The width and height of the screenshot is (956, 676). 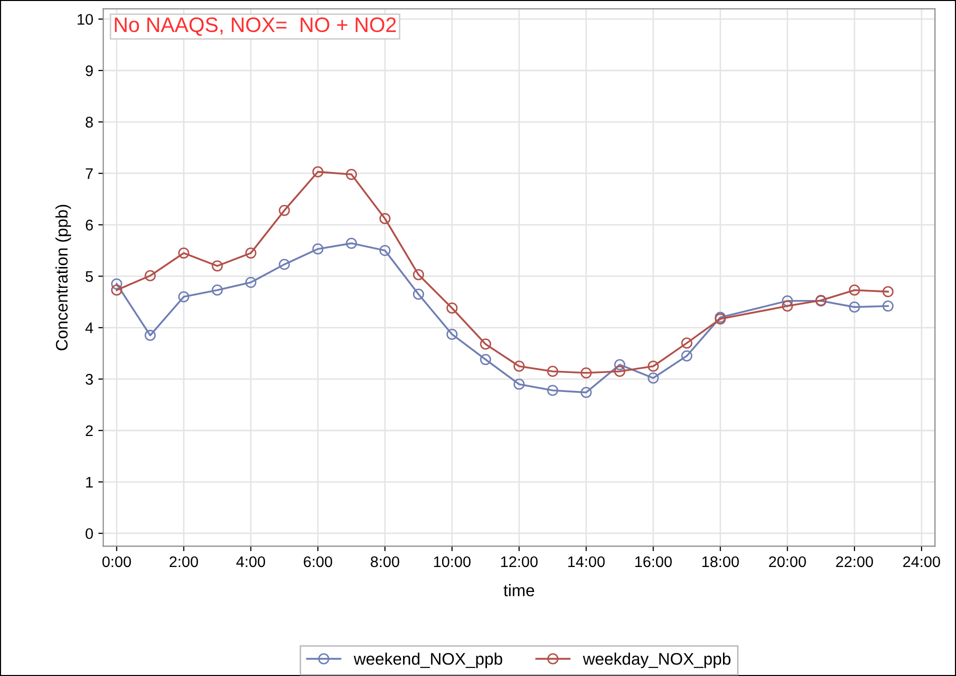 I want to click on y-axis-title: Concentration (ppb), so click(x=63, y=277).